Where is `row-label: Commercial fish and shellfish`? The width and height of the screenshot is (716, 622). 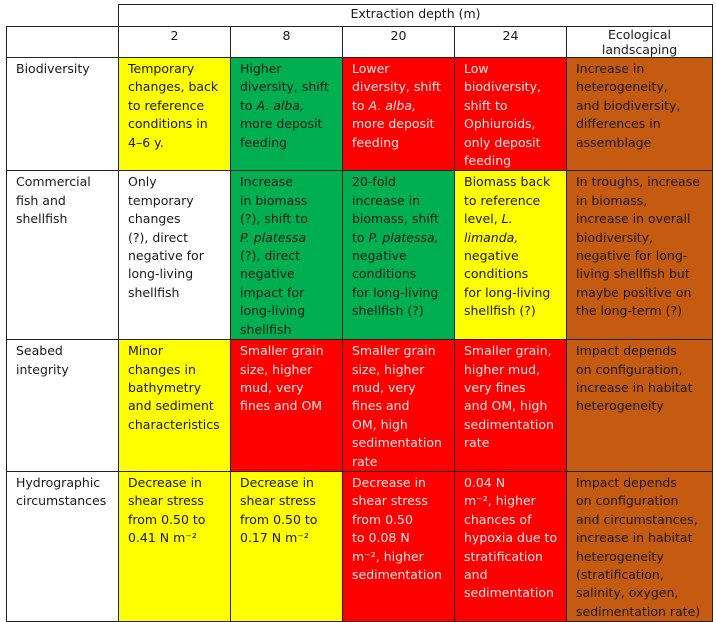 row-label: Commercial fish and shellfish is located at coordinates (53, 200).